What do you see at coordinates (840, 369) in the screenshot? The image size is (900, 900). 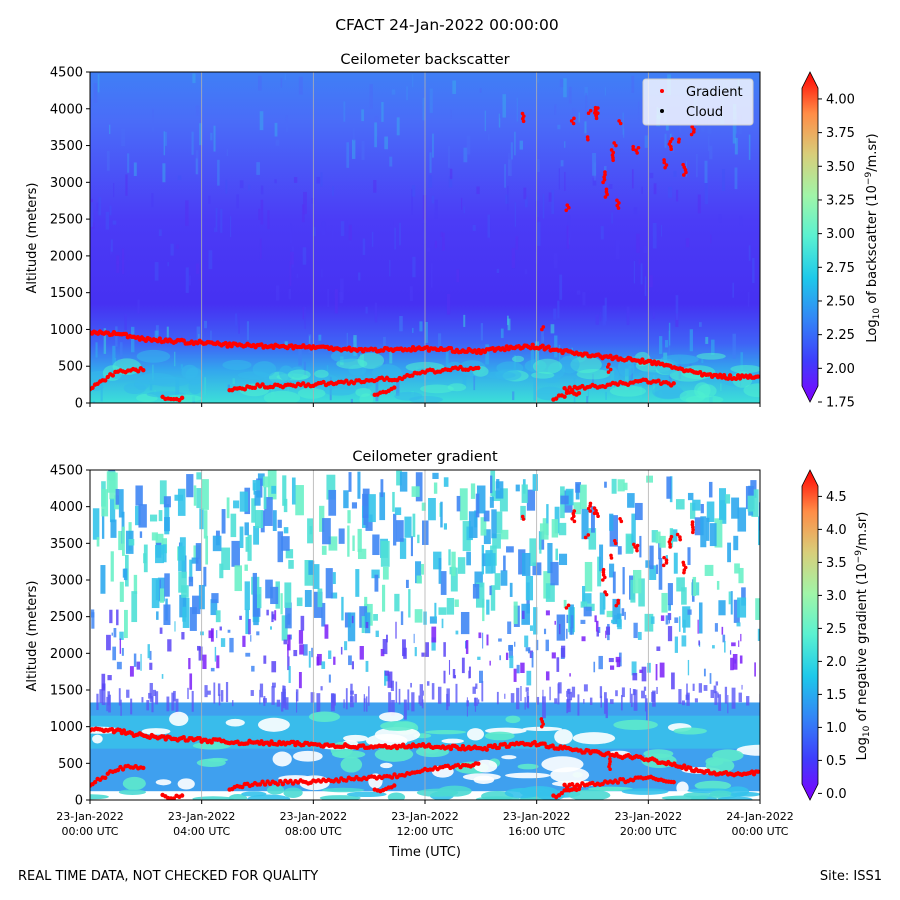 I see `colorbar-tick-label: 2.00` at bounding box center [840, 369].